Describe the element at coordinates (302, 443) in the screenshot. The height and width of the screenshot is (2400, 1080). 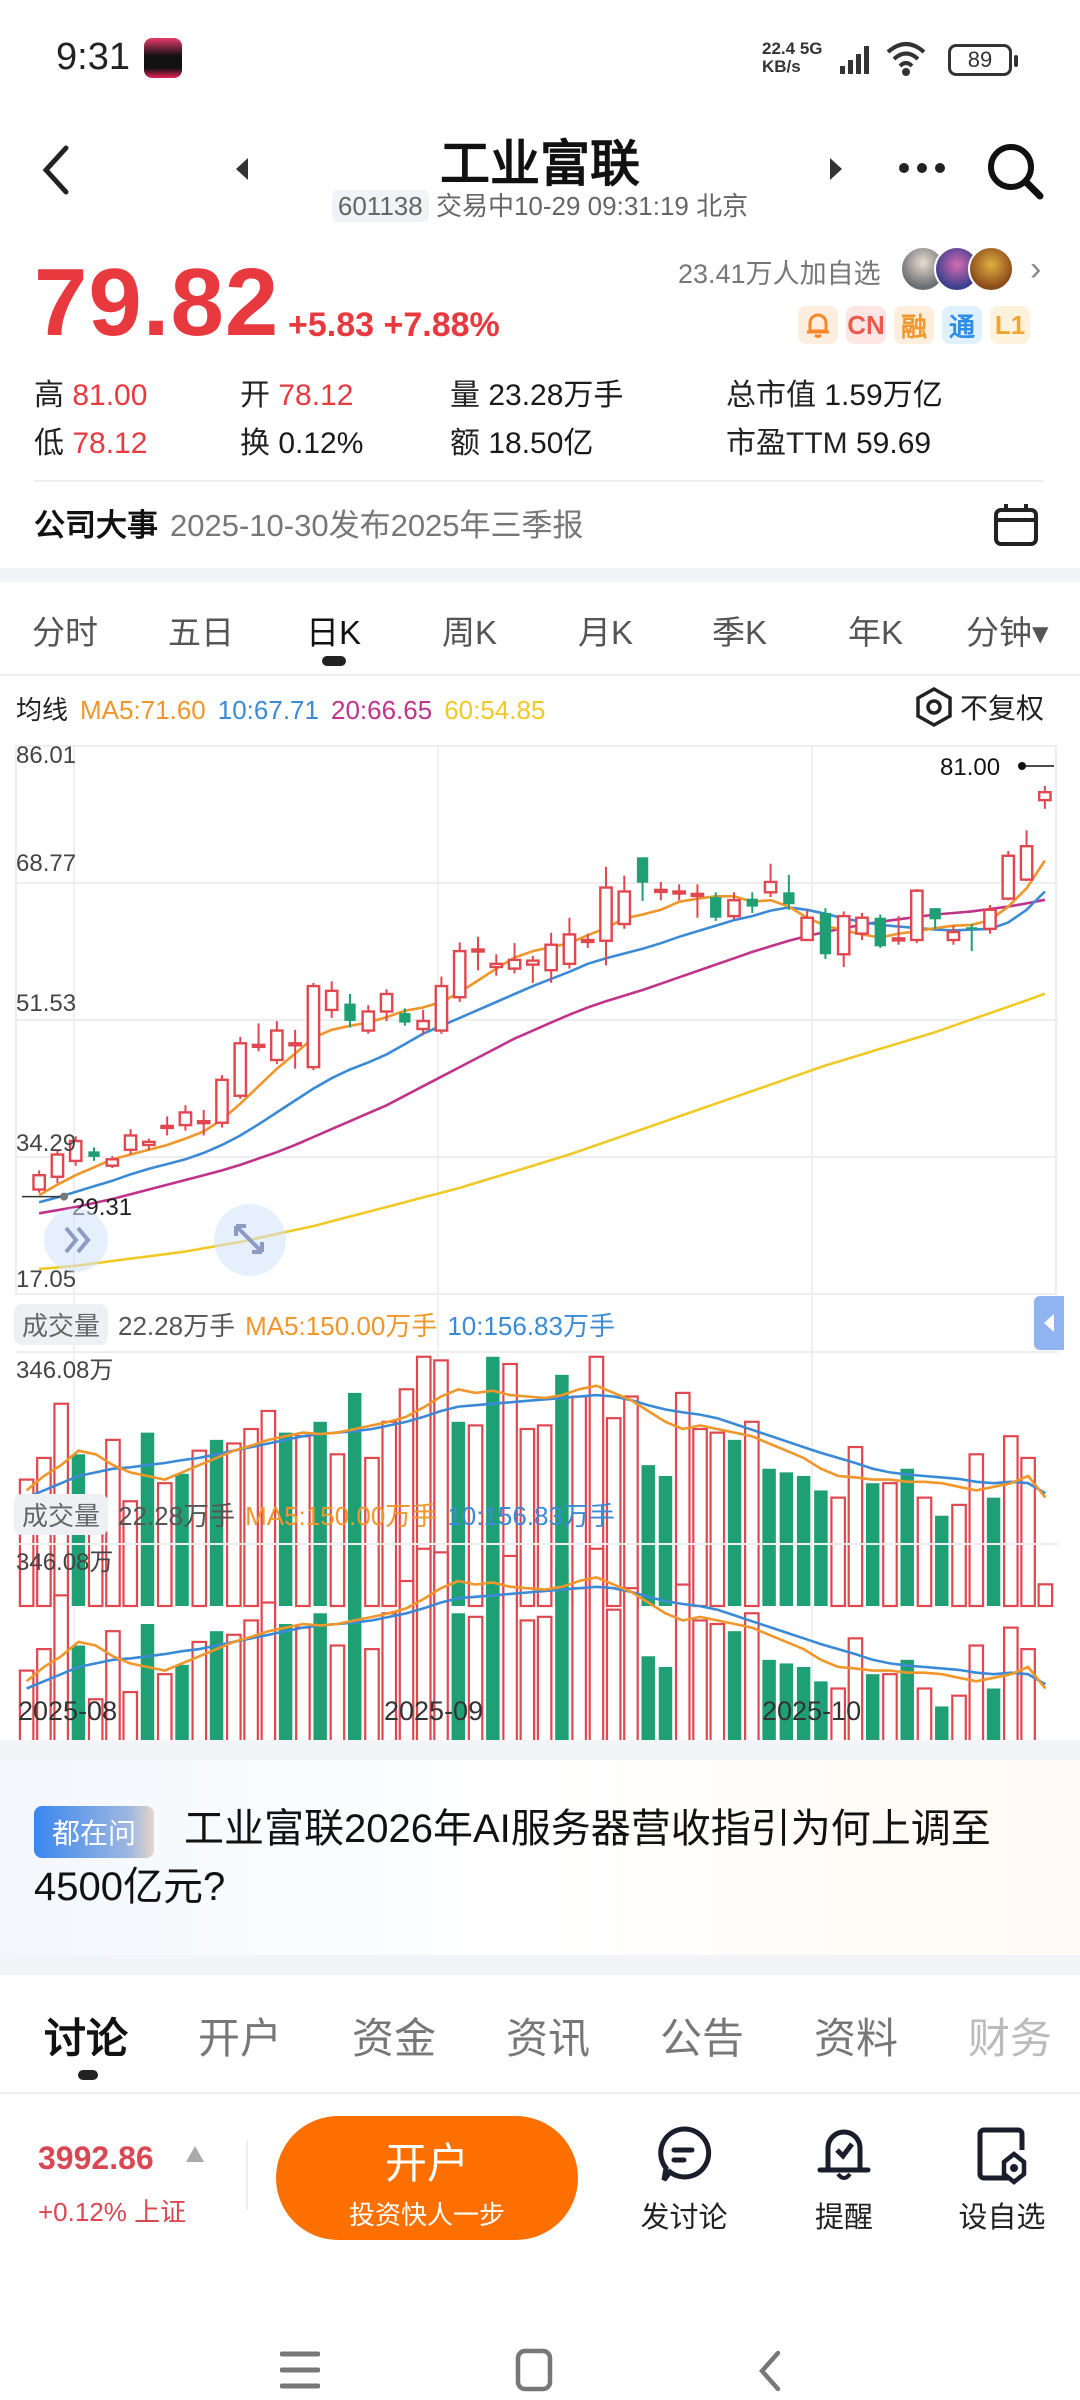
I see `stat-turnover: 换 0.12%` at that location.